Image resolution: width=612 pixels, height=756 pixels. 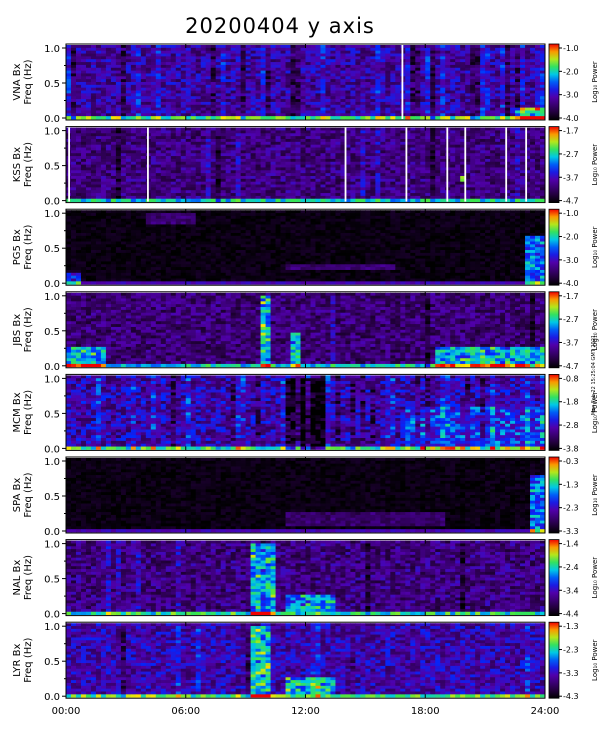 I want to click on spectrogram-image-pg5, so click(x=306, y=247).